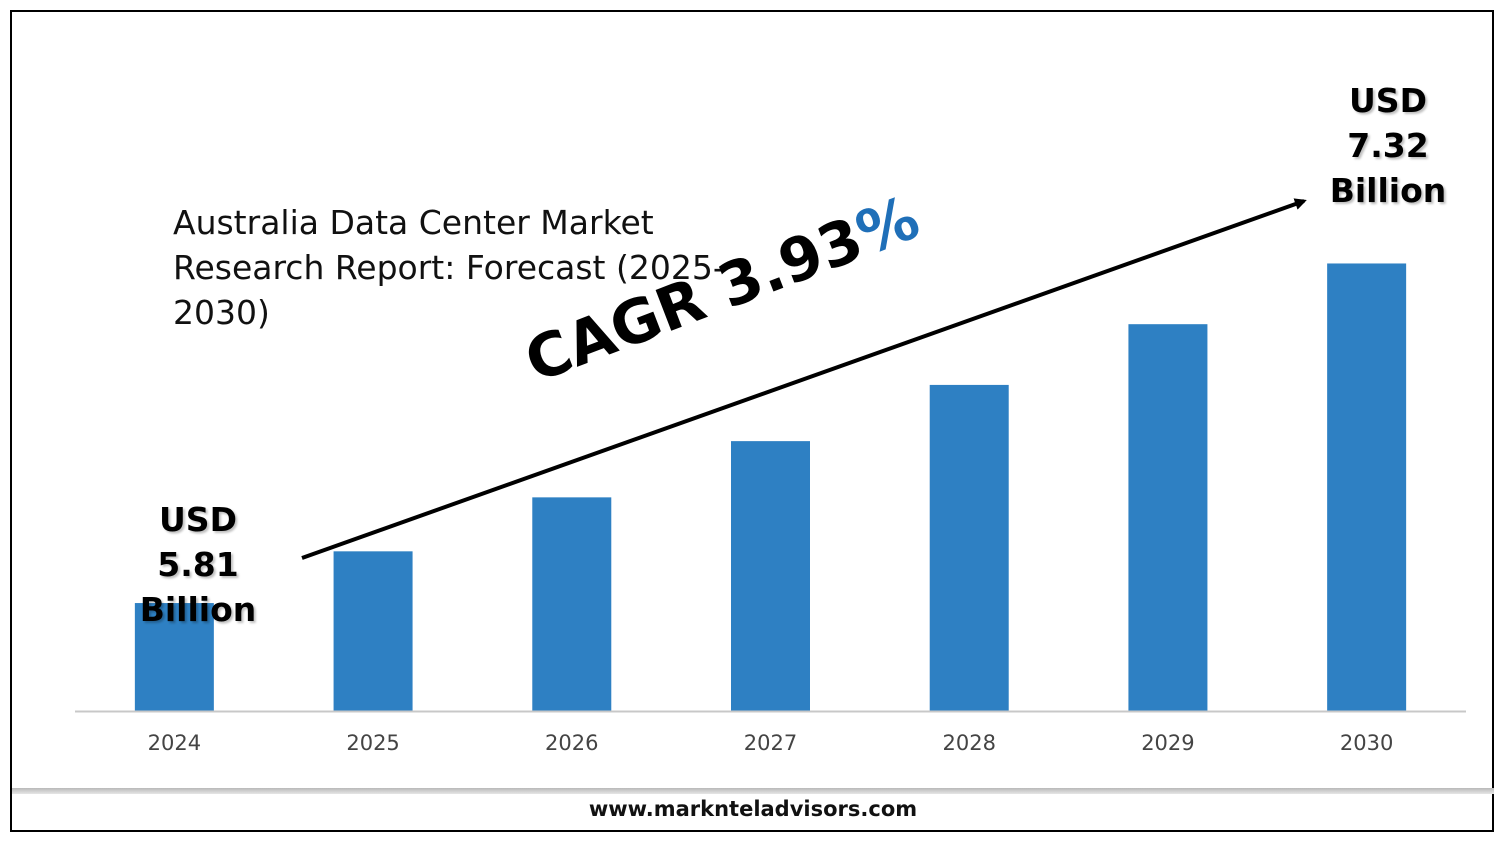 This screenshot has height=842, width=1506. I want to click on end-value-label: USD 7.32 Billion, so click(1388, 145).